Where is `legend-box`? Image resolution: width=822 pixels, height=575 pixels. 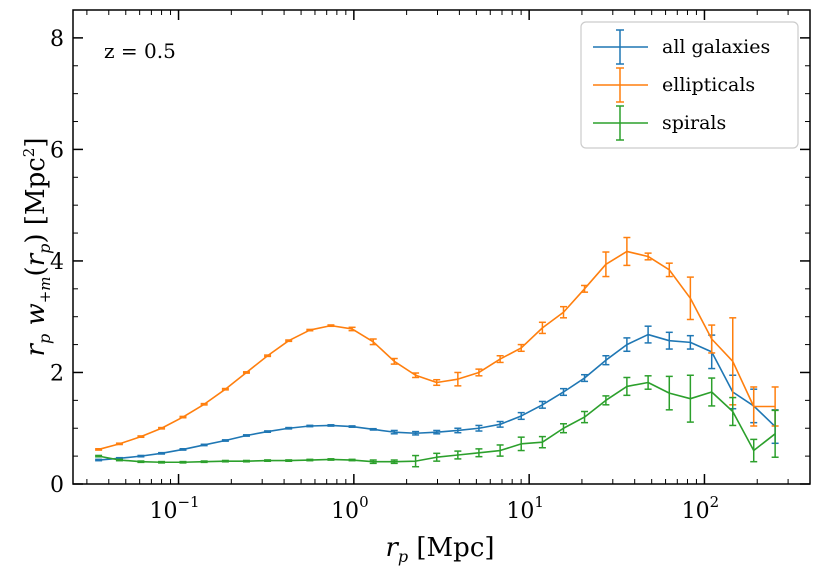 legend-box is located at coordinates (689, 85).